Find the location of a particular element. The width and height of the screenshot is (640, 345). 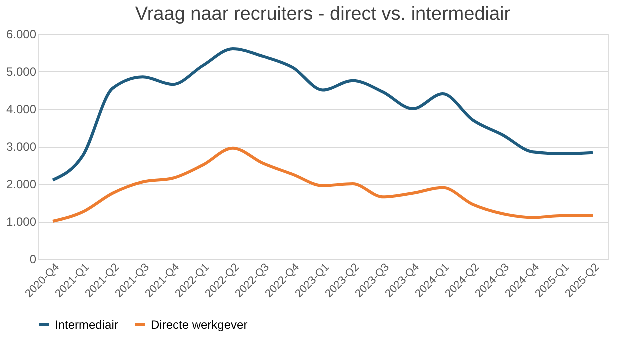

legend-label: Intermediair is located at coordinates (86, 325).